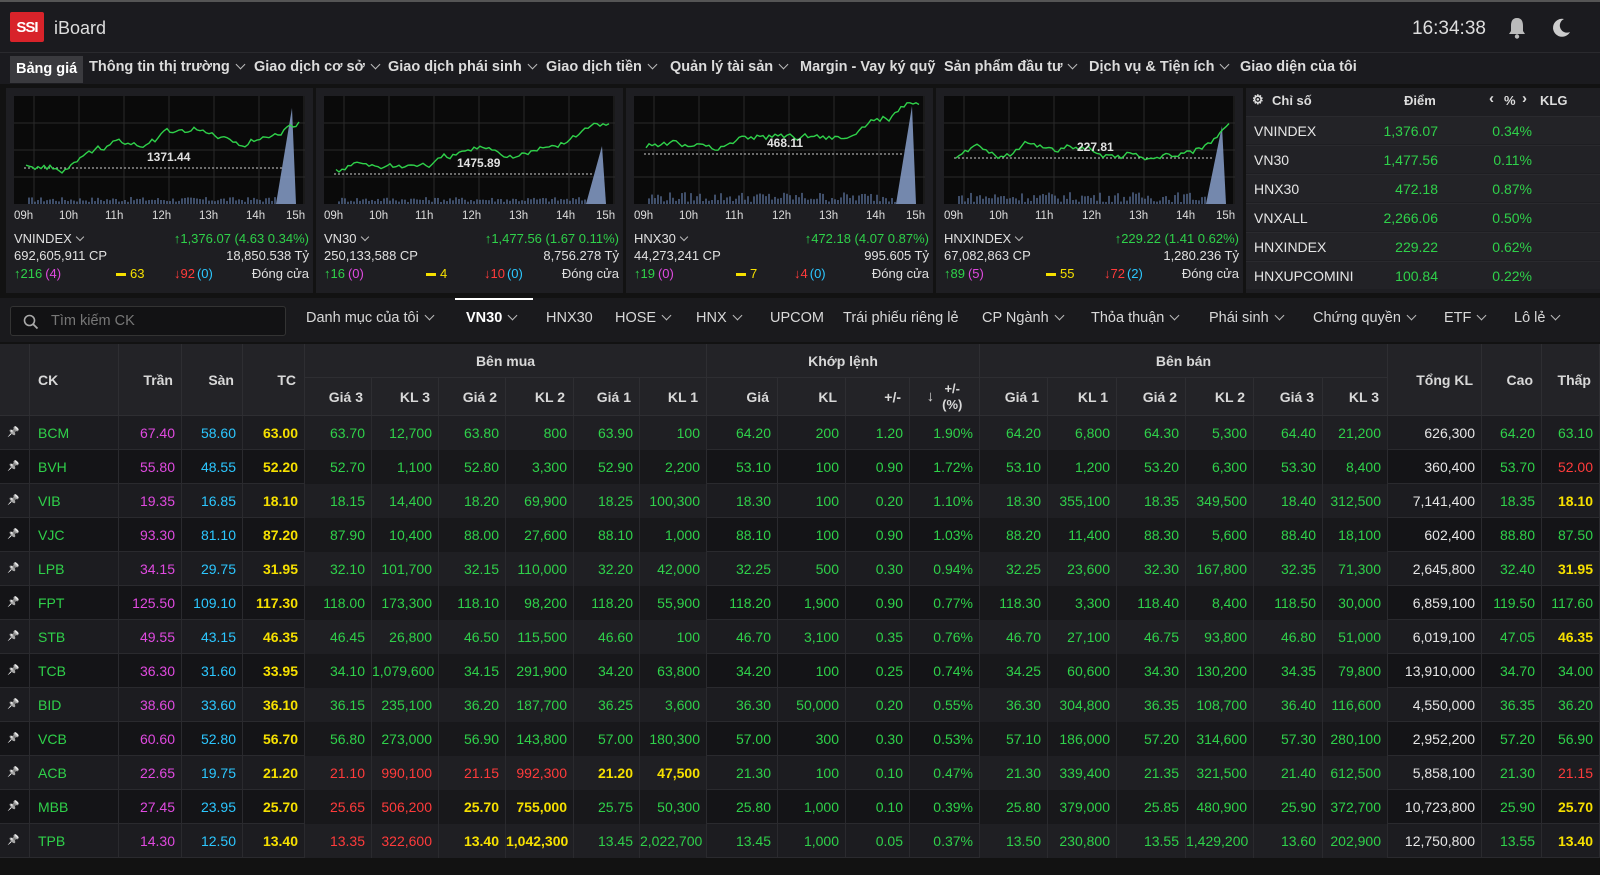  Describe the element at coordinates (74, 841) in the screenshot. I see `symbol-cell: TPB` at that location.